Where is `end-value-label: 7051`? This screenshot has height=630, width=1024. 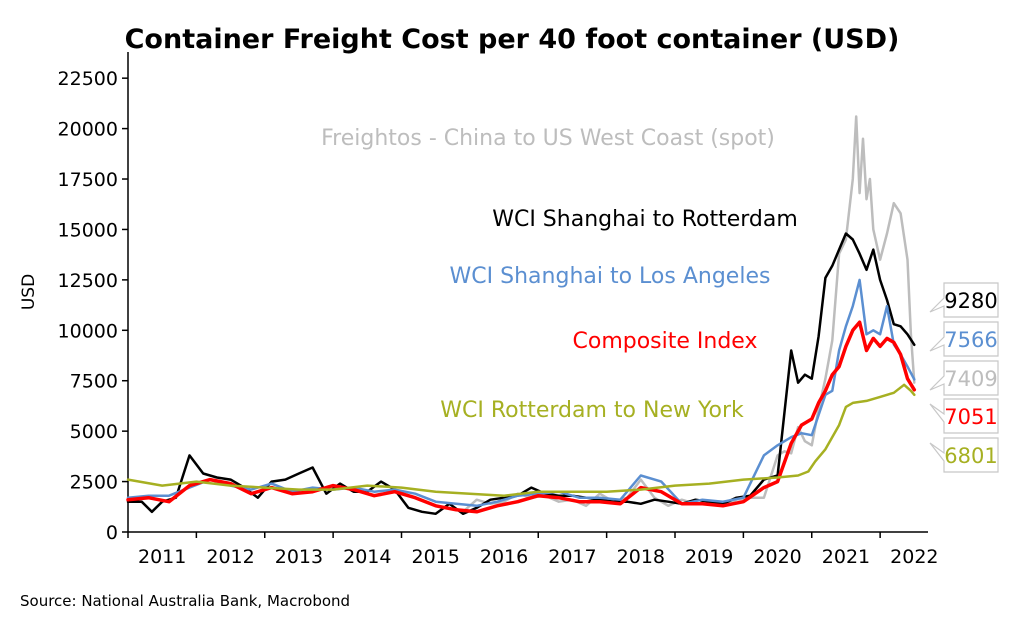
end-value-label: 7051 is located at coordinates (970, 417).